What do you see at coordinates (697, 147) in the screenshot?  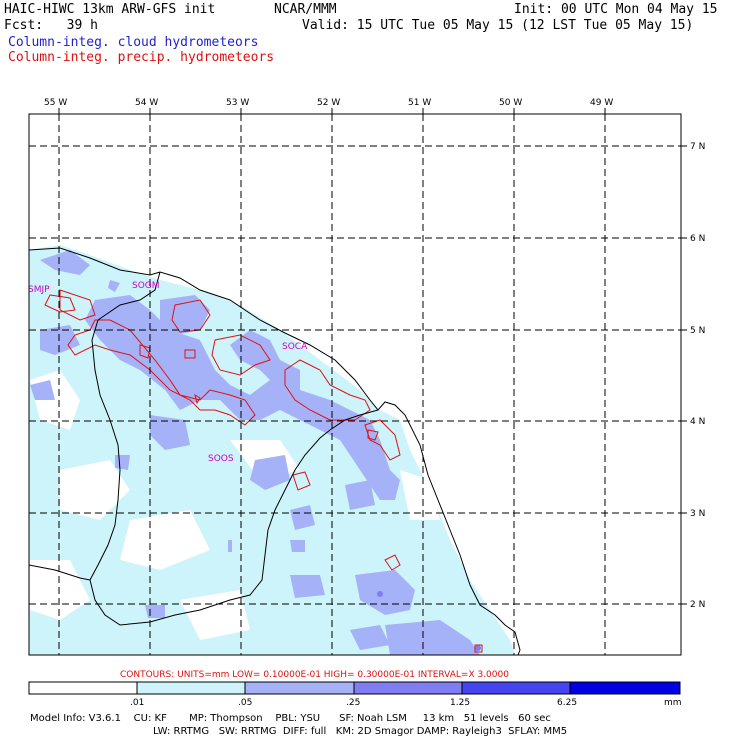 I see `lat-label: 7 N` at bounding box center [697, 147].